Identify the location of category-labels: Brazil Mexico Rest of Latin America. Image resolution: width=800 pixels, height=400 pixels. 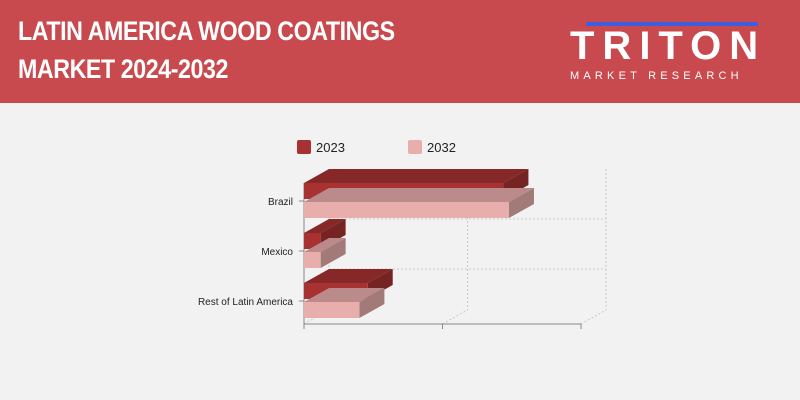
(245, 252).